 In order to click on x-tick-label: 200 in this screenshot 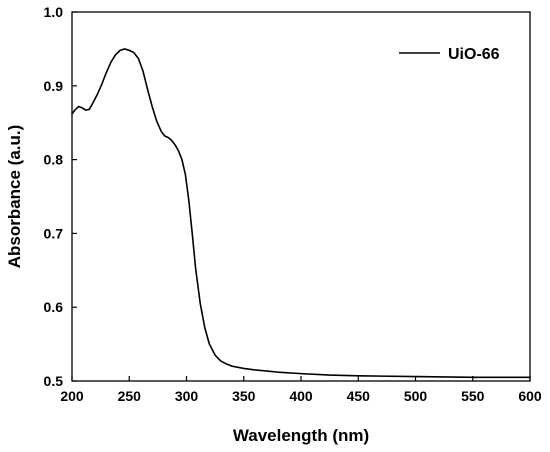, I will do `click(72, 396)`.